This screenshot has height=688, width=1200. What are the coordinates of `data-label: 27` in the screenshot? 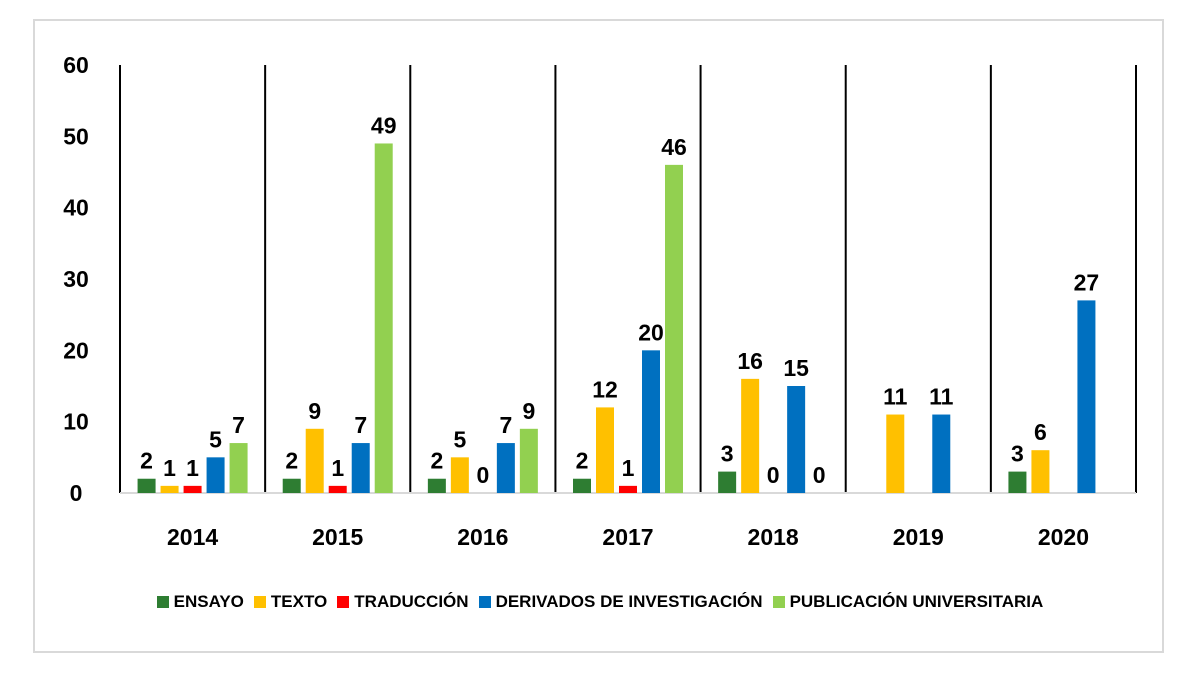 It's located at (1087, 282).